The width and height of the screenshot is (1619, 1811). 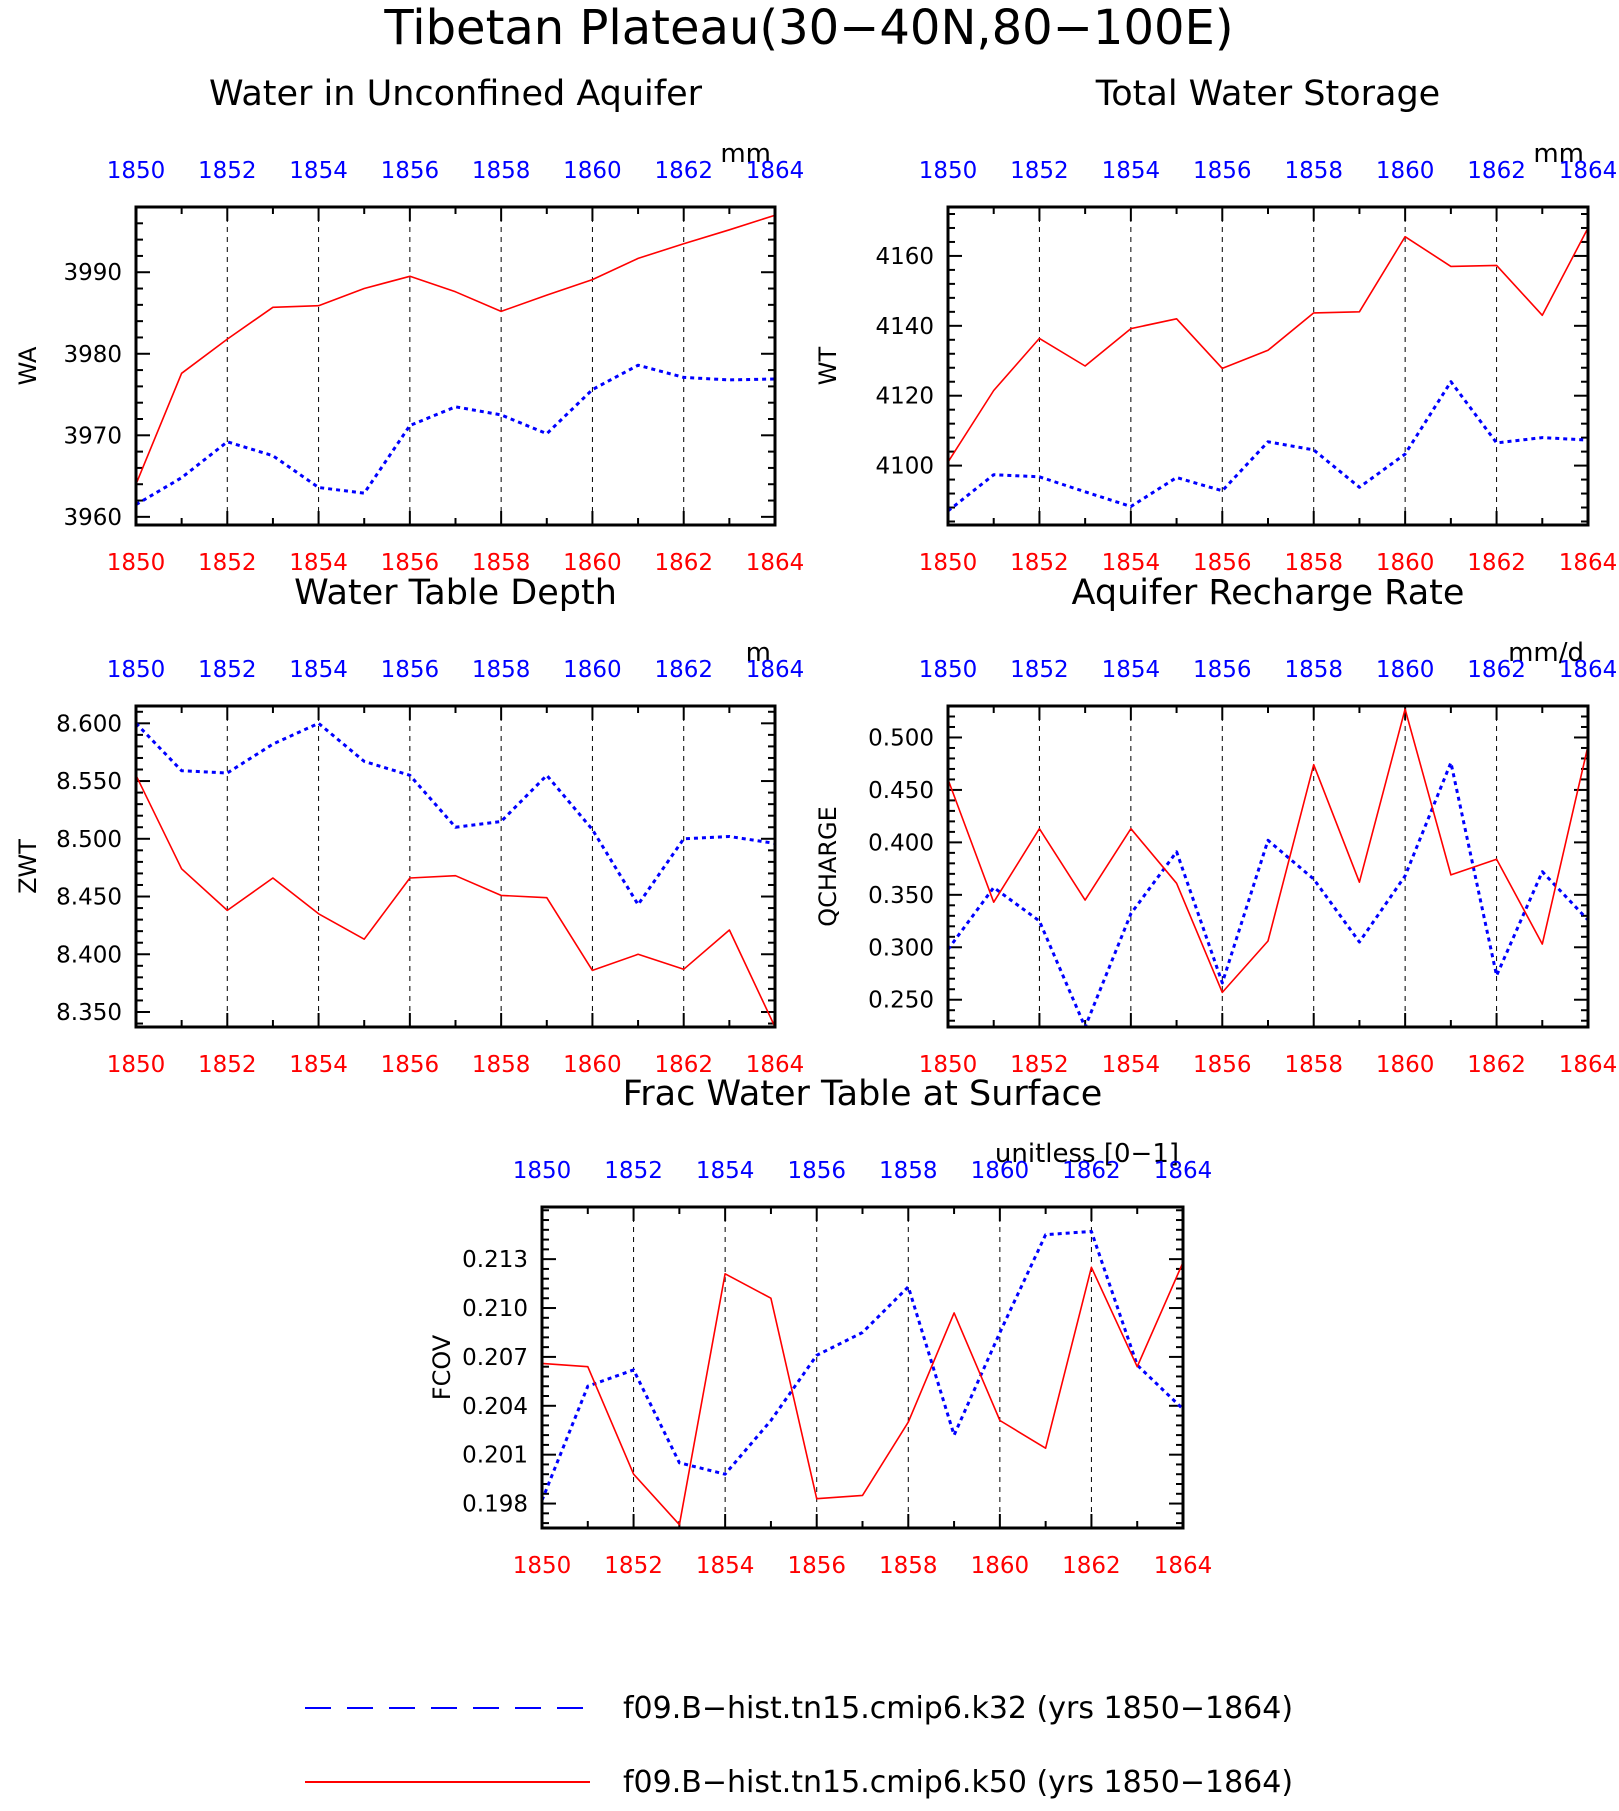 I want to click on y-tick-label: 4140, so click(x=904, y=327).